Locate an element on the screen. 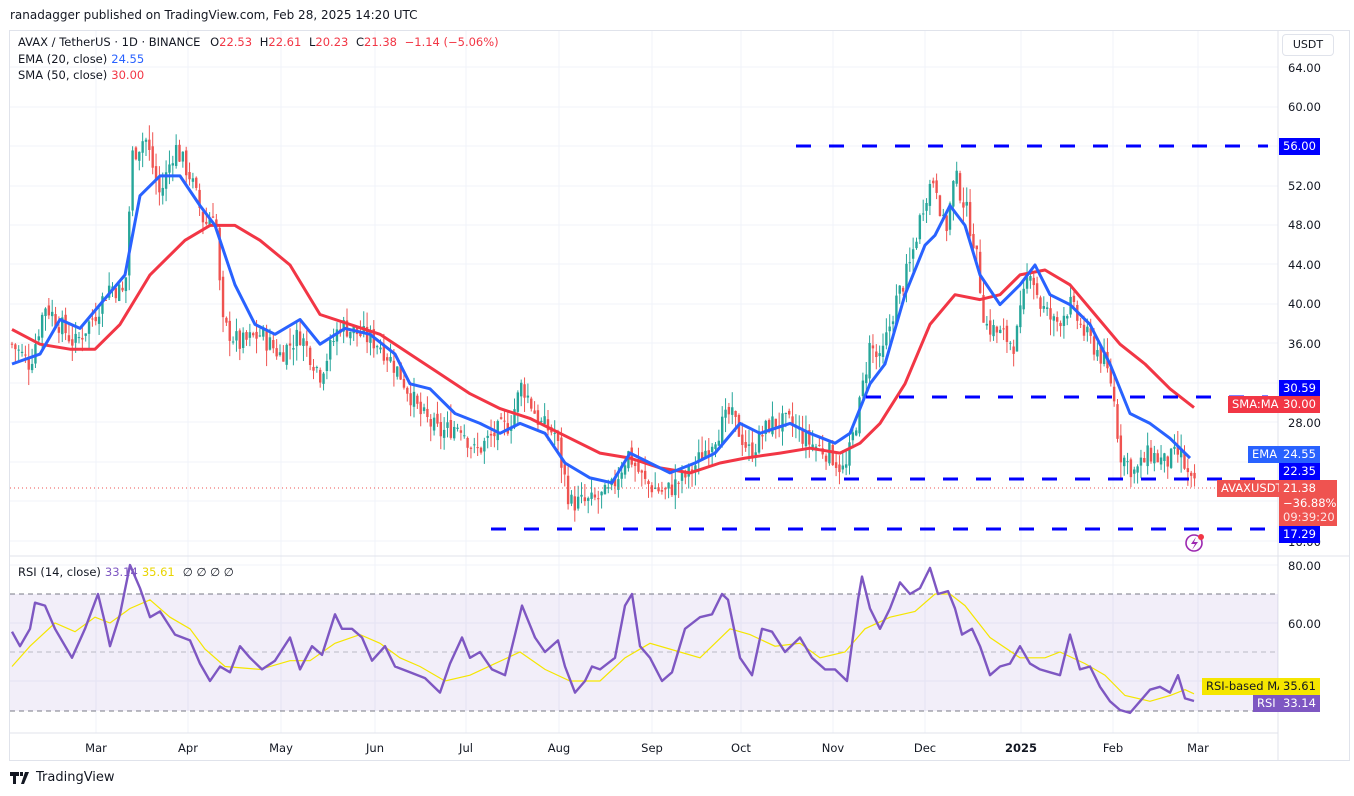  time-label: Apr is located at coordinates (188, 748).